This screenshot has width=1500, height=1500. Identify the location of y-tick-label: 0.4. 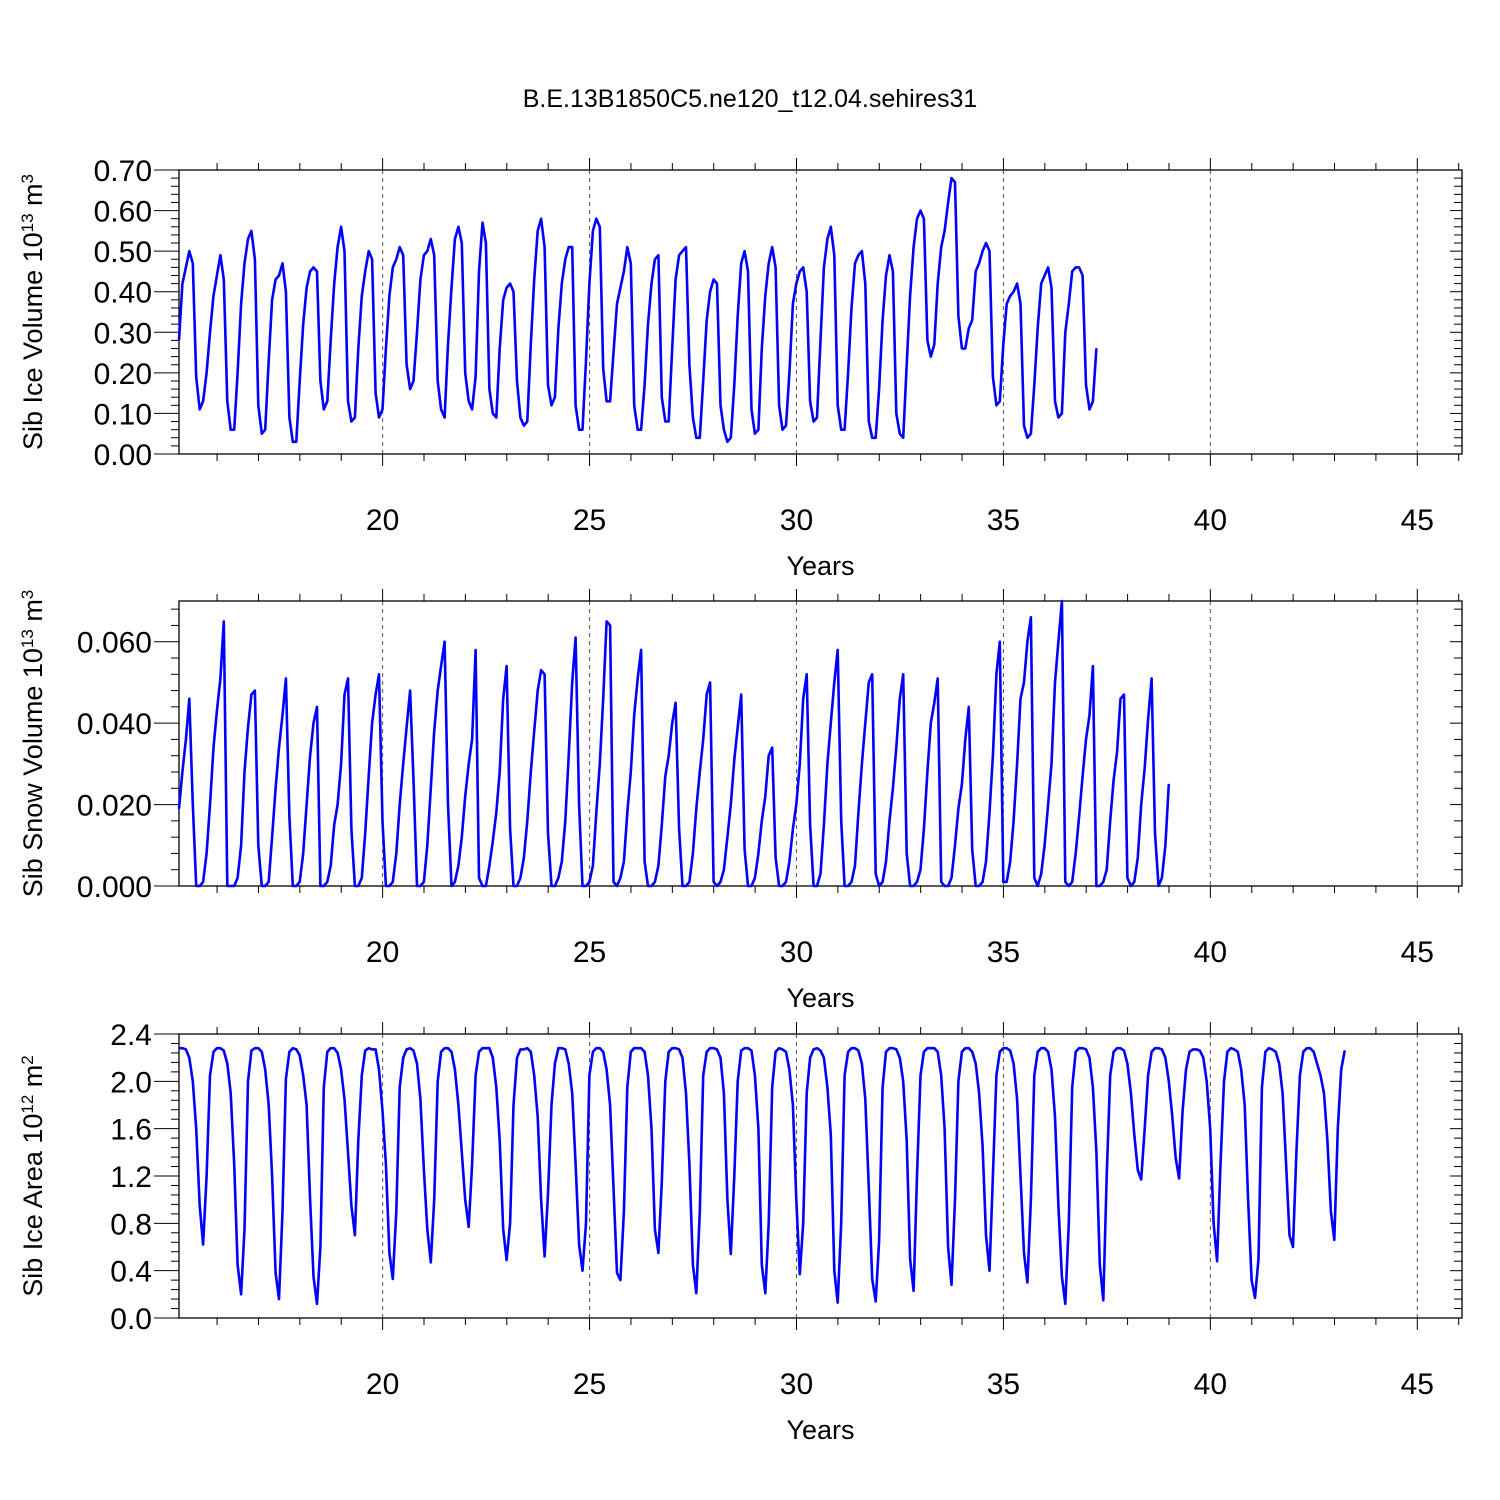
(131, 1272).